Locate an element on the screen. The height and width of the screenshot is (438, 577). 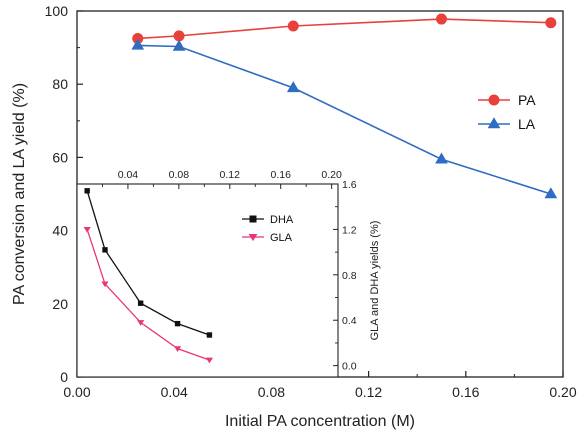
x-tick-label: 0.12 is located at coordinates (368, 392).